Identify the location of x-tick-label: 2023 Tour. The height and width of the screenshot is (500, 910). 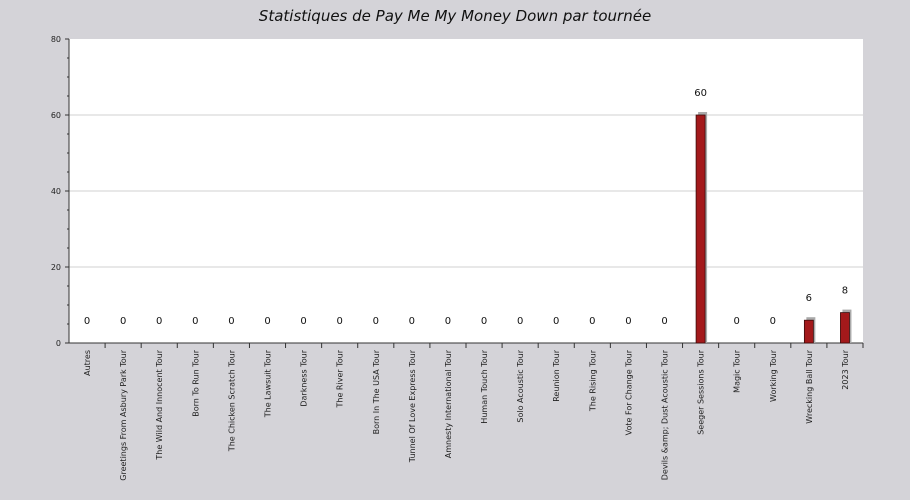
(845, 369).